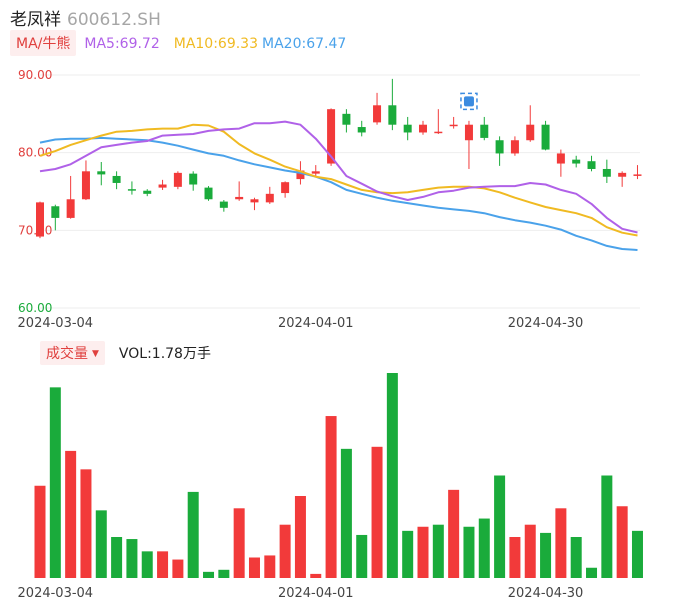 Image resolution: width=686 pixels, height=606 pixels. What do you see at coordinates (35, 75) in the screenshot?
I see `price-tick-label: 90.00` at bounding box center [35, 75].